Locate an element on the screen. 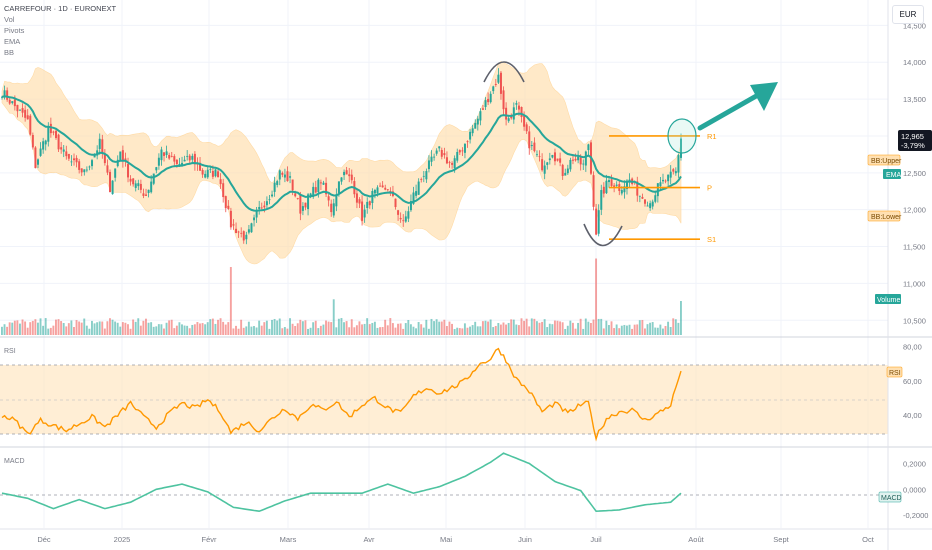  time-tick: Mai is located at coordinates (446, 539).